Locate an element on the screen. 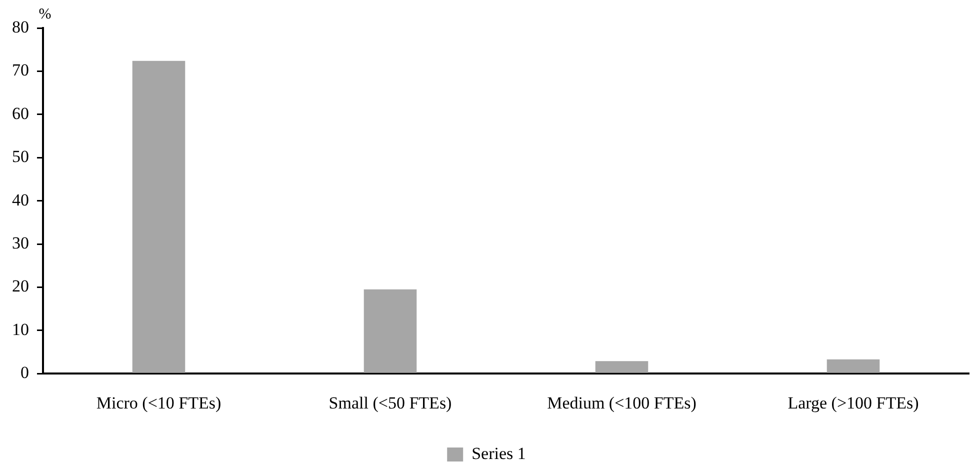 The width and height of the screenshot is (971, 473). y-tick-label: 10 is located at coordinates (20, 329).